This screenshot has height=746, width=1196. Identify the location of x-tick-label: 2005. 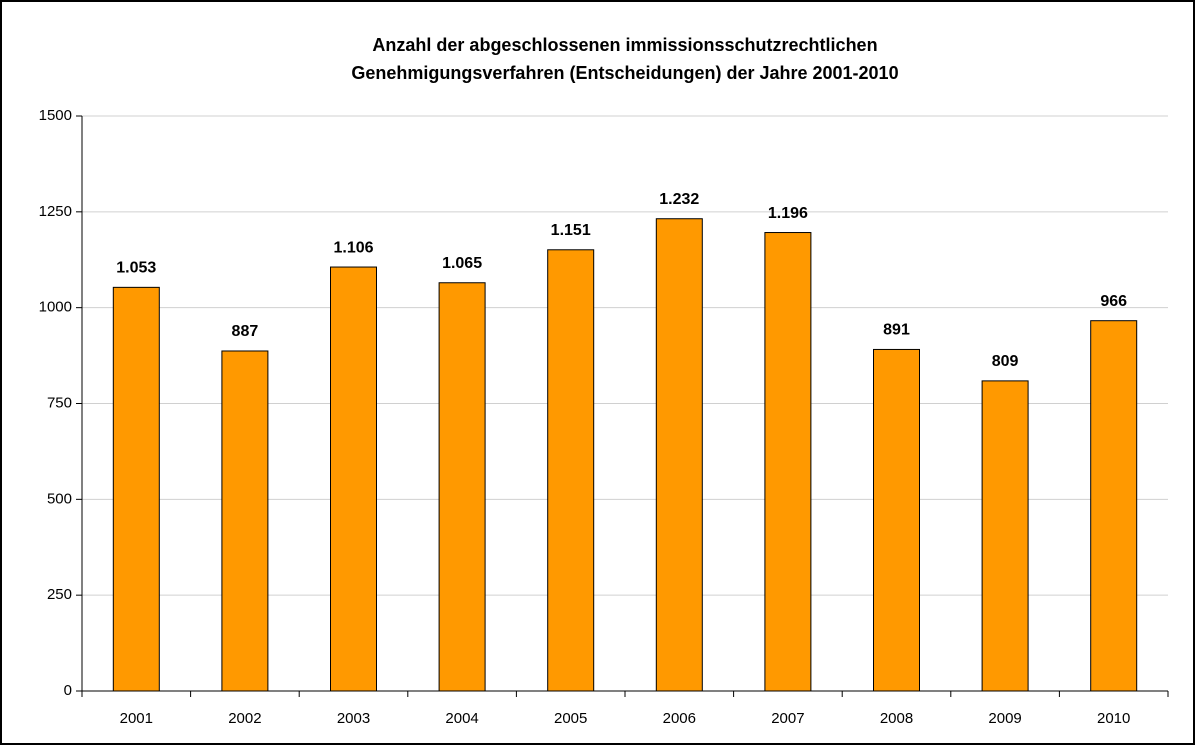
(570, 718).